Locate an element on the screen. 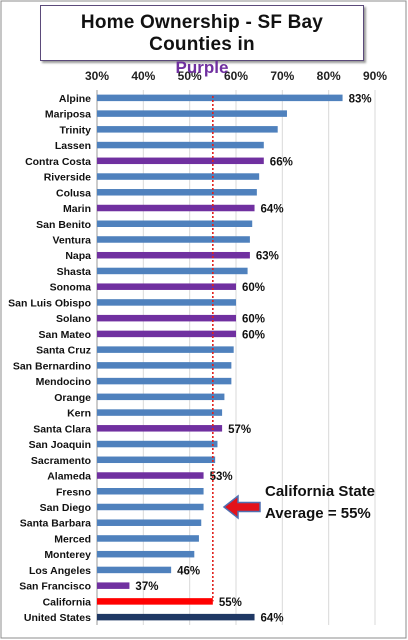 This screenshot has height=640, width=408. category-label: Santa Clara is located at coordinates (62, 429).